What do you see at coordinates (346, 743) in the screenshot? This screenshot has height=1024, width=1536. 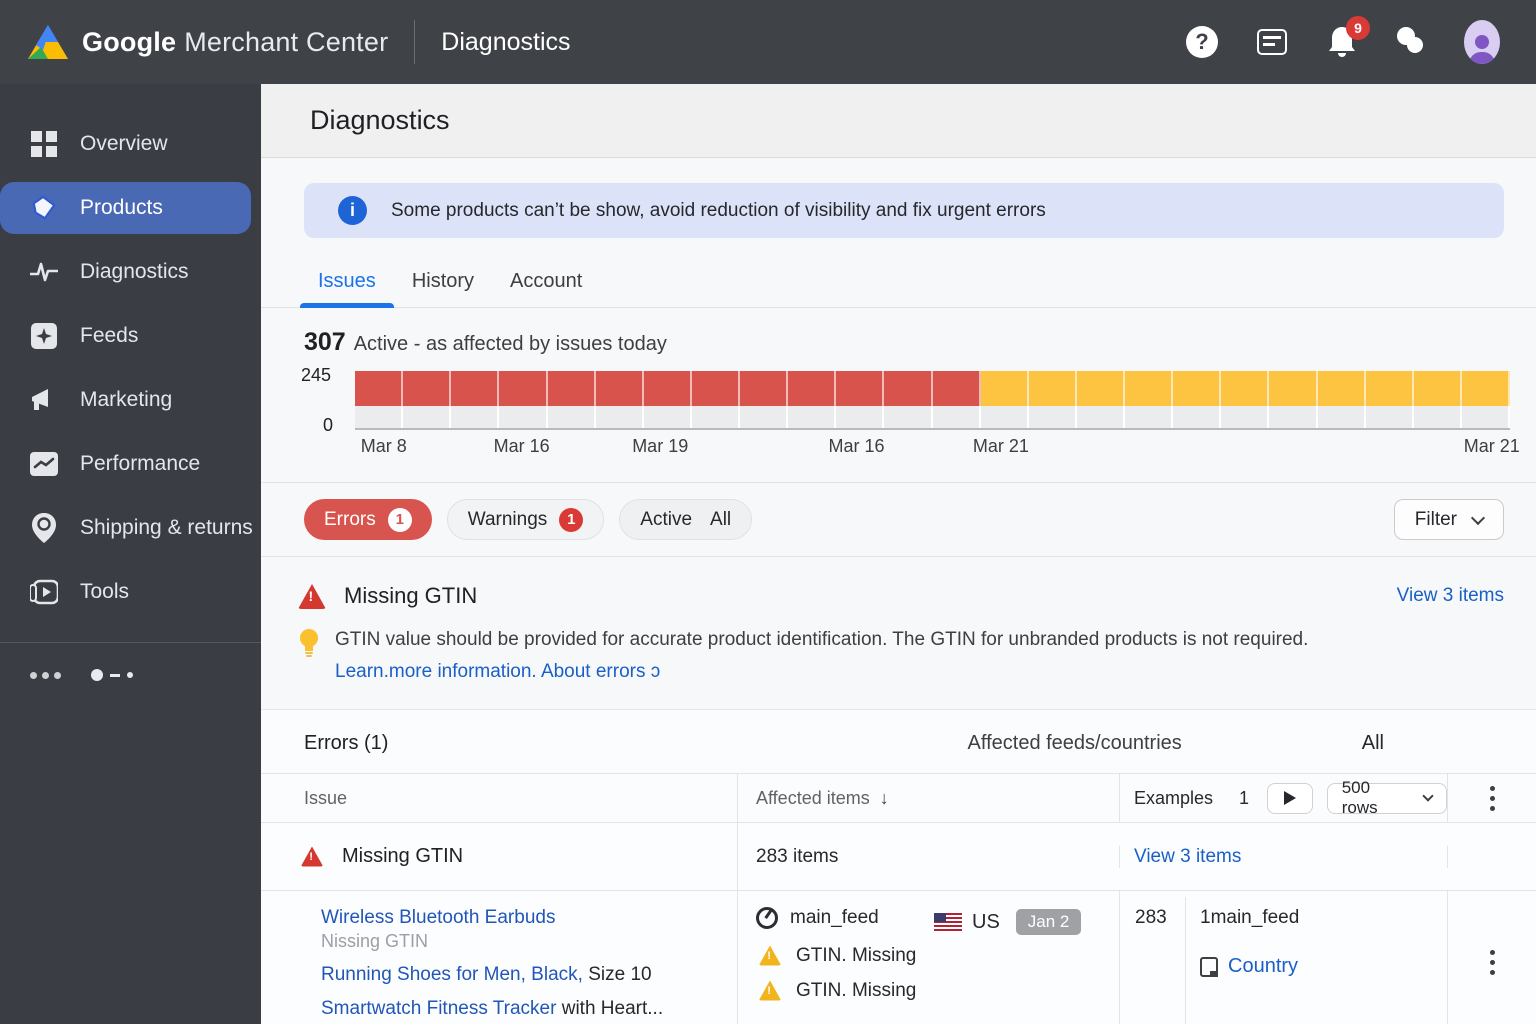 I see `errors-count-label: Errors (1)` at bounding box center [346, 743].